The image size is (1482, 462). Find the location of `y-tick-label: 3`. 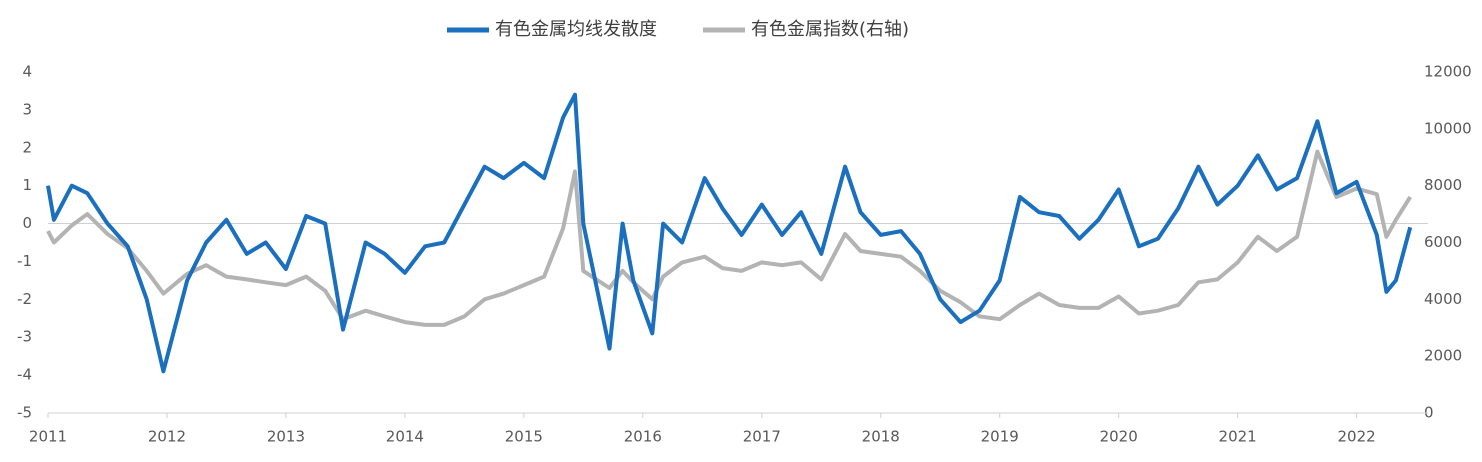

y-tick-label: 3 is located at coordinates (27, 109).